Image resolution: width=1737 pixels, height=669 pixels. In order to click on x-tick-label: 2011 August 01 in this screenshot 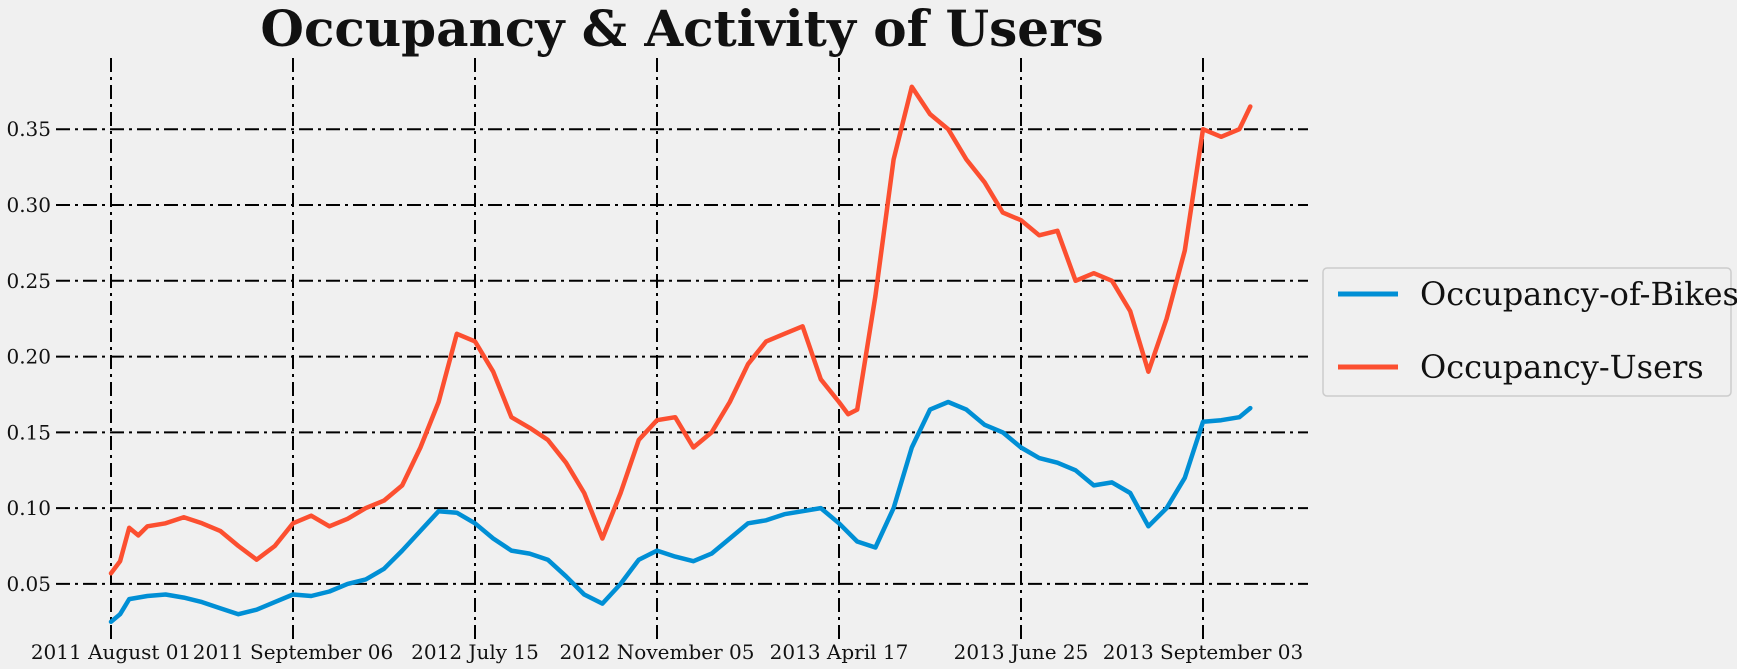, I will do `click(111, 652)`.